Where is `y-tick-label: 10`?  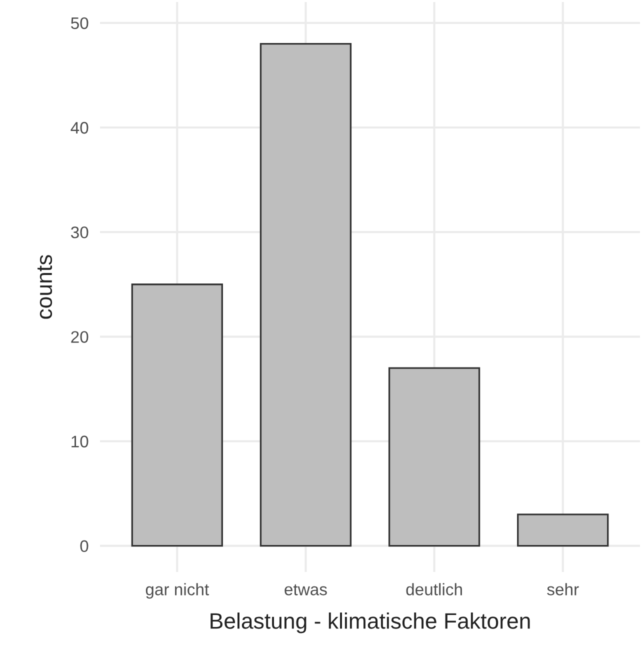
y-tick-label: 10 is located at coordinates (80, 442).